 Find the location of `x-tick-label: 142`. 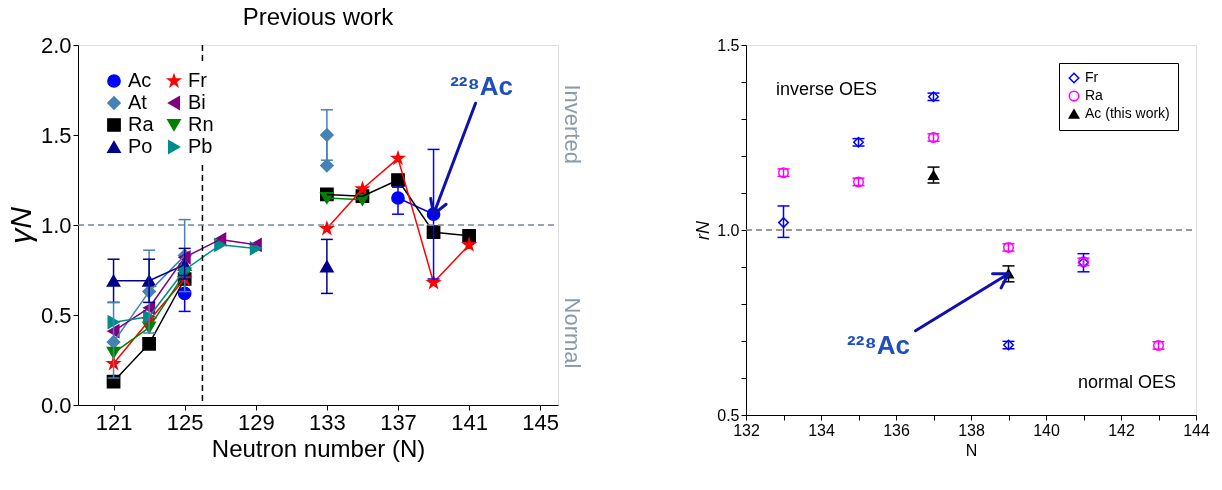

x-tick-label: 142 is located at coordinates (1121, 430).